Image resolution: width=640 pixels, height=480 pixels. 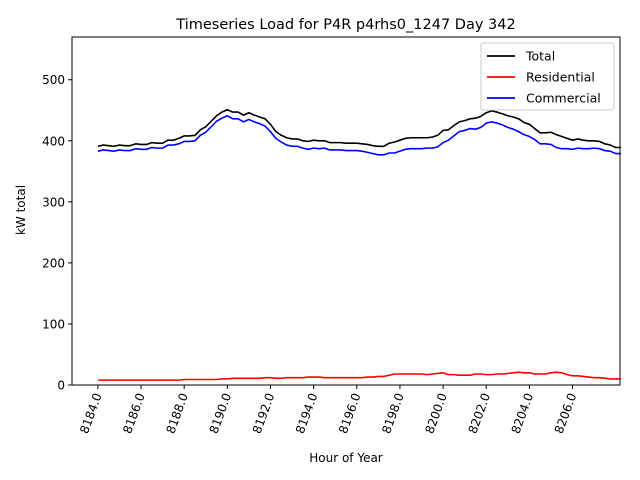 I want to click on legend-label-residential: Residential, so click(x=560, y=77).